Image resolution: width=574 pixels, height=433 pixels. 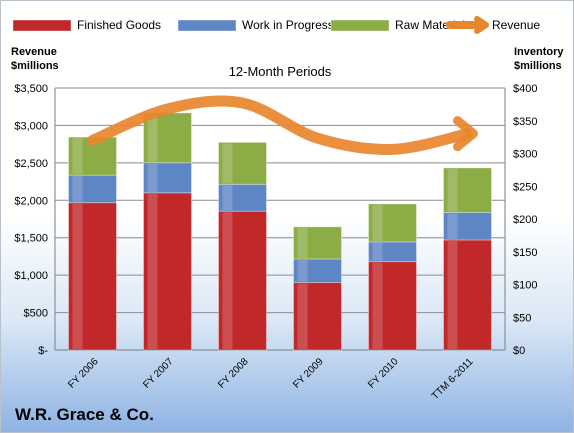 I want to click on right-tick-label: $350, so click(x=525, y=122).